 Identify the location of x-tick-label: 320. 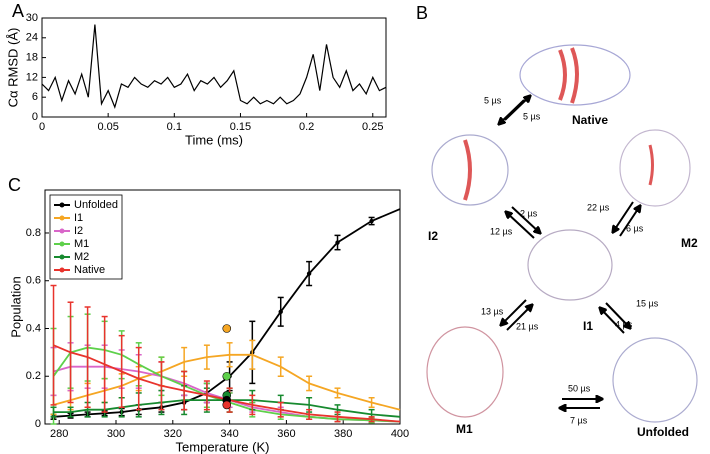
(173, 434).